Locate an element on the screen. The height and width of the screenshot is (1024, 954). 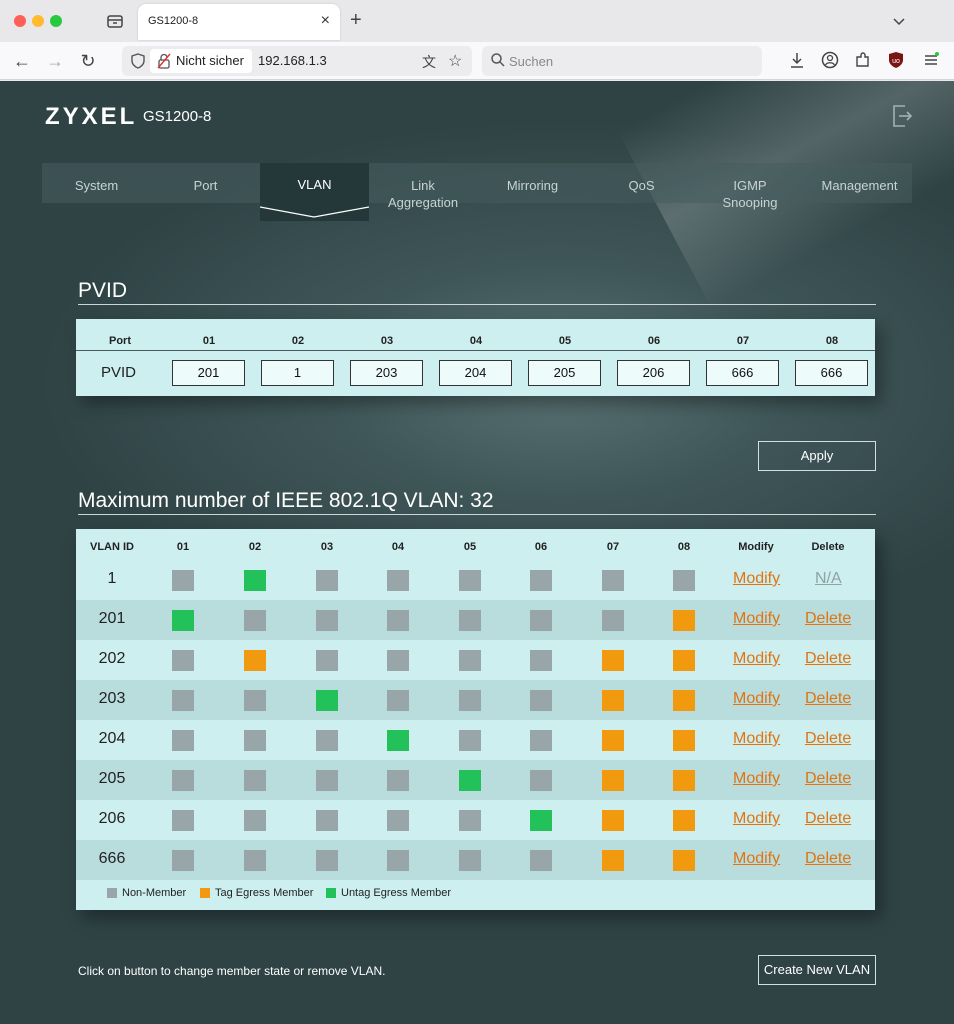
shield-icon is located at coordinates (138, 63).